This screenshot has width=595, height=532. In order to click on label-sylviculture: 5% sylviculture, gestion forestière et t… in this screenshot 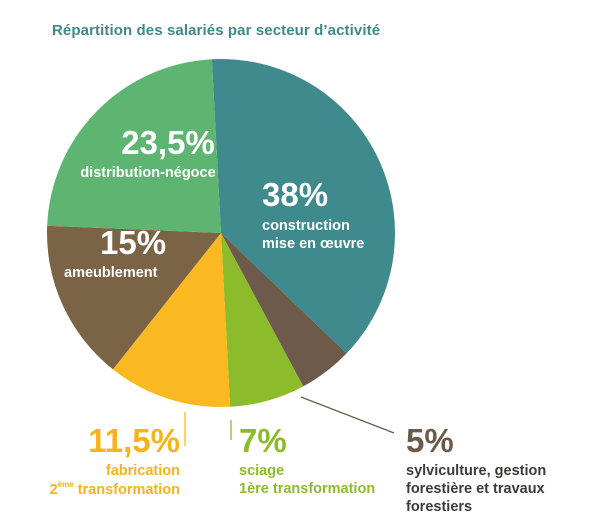, I will do `click(476, 470)`.